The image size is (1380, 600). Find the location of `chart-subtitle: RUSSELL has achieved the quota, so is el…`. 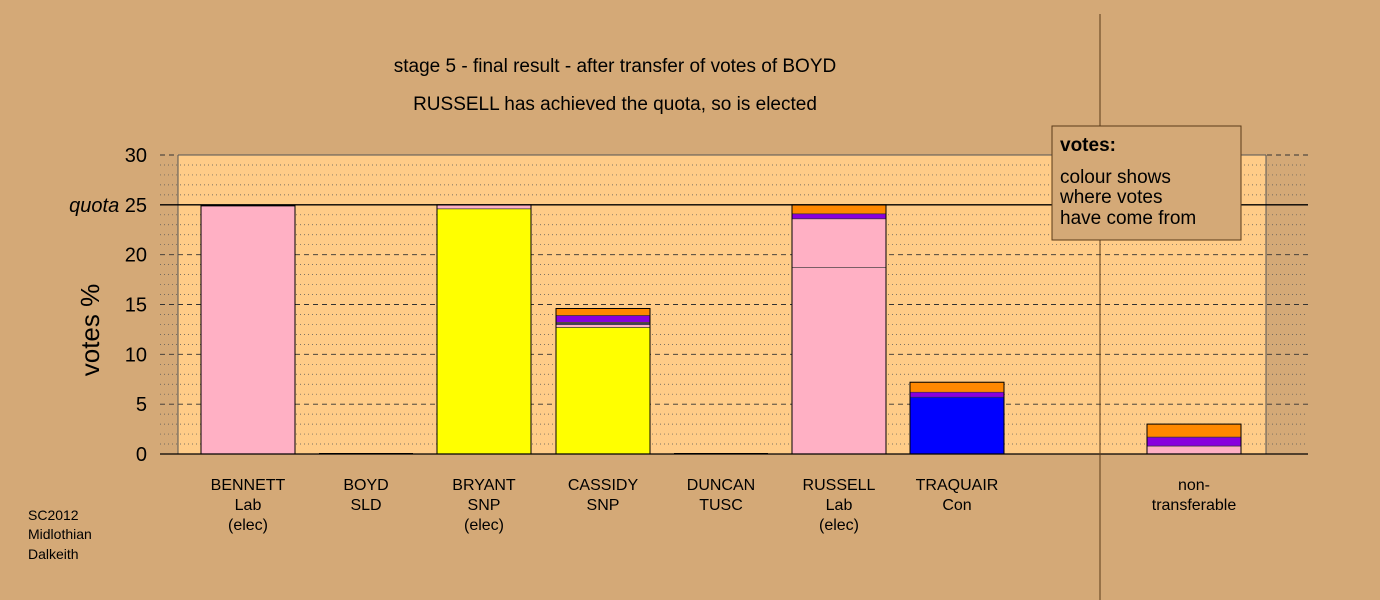

chart-subtitle: RUSSELL has achieved the quota, so is el… is located at coordinates (615, 104).